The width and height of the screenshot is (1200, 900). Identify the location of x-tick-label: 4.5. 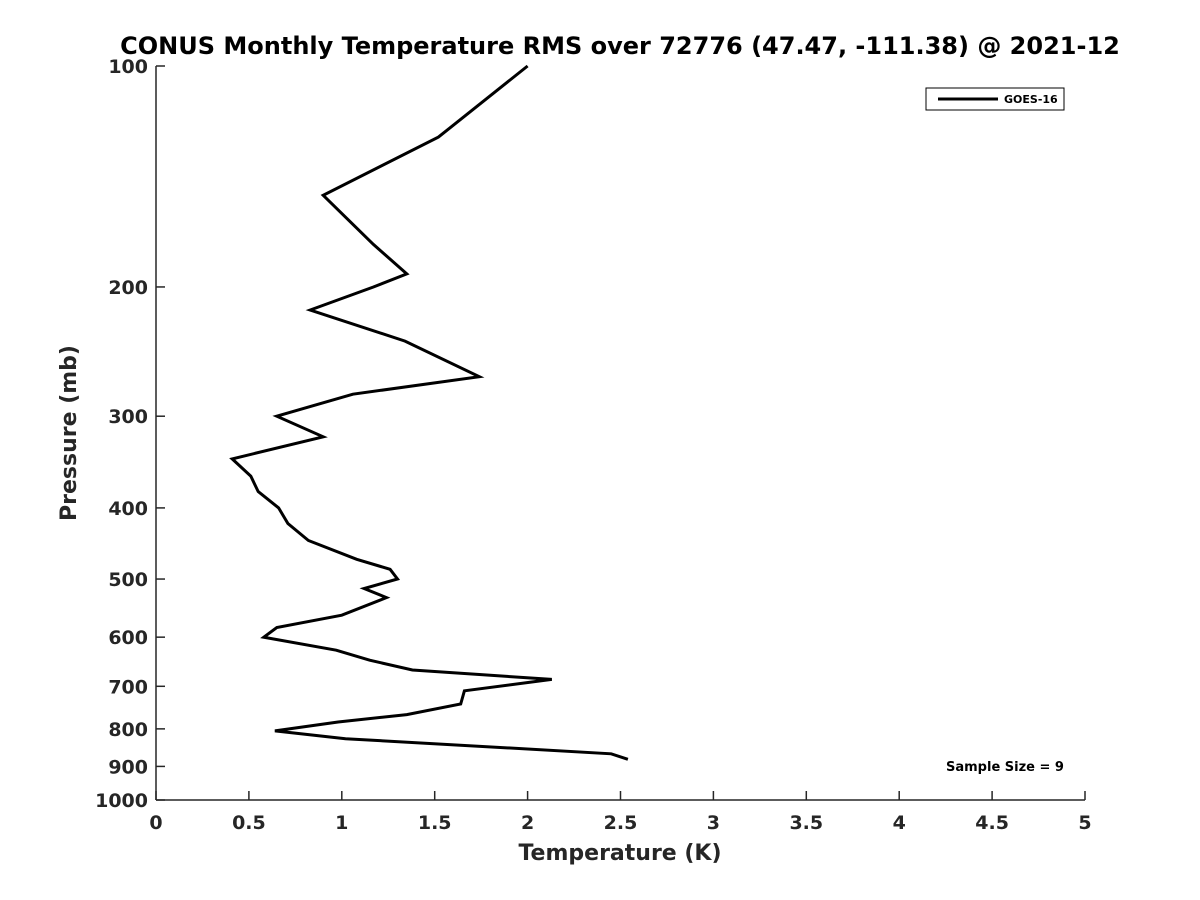
(992, 823).